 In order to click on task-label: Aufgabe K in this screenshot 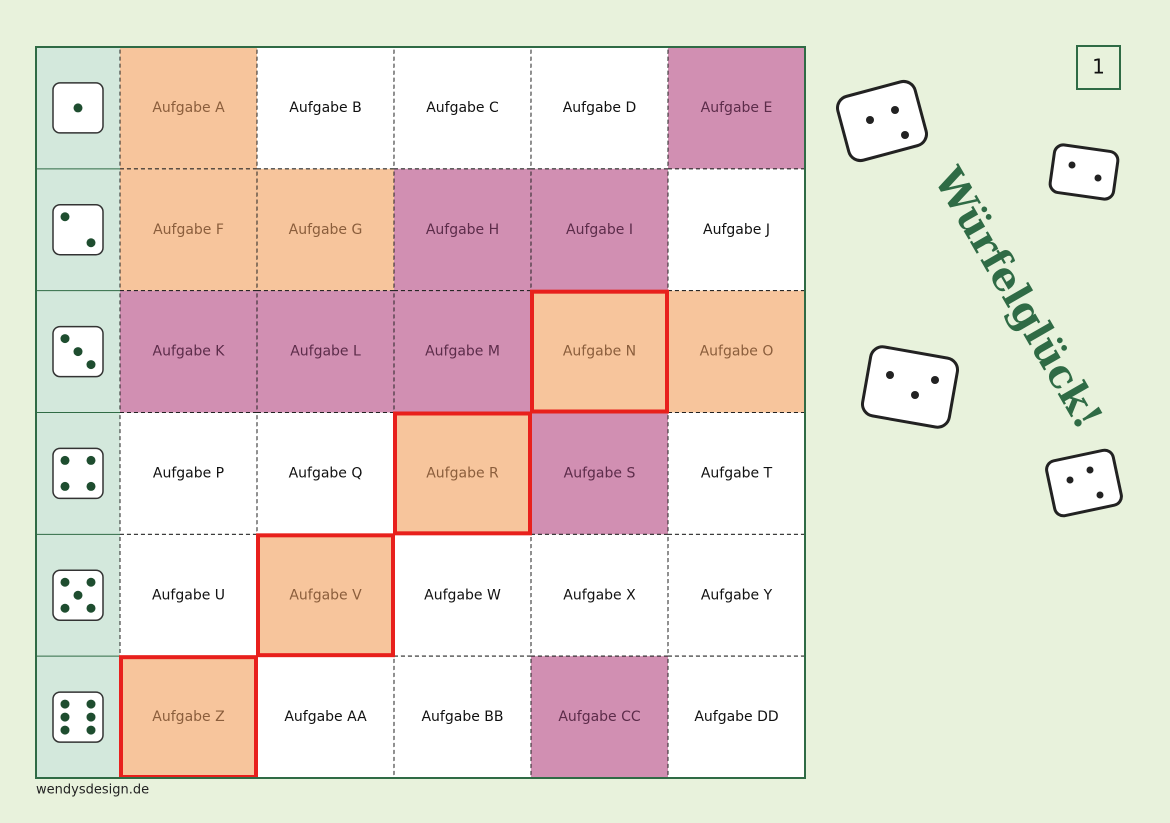, I will do `click(189, 352)`.